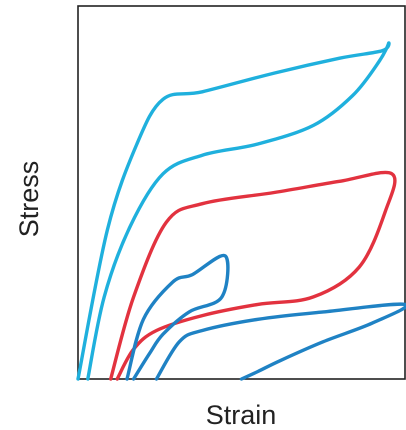 The width and height of the screenshot is (406, 430). I want to click on hysteresis-loop-3-blue, so click(177, 317).